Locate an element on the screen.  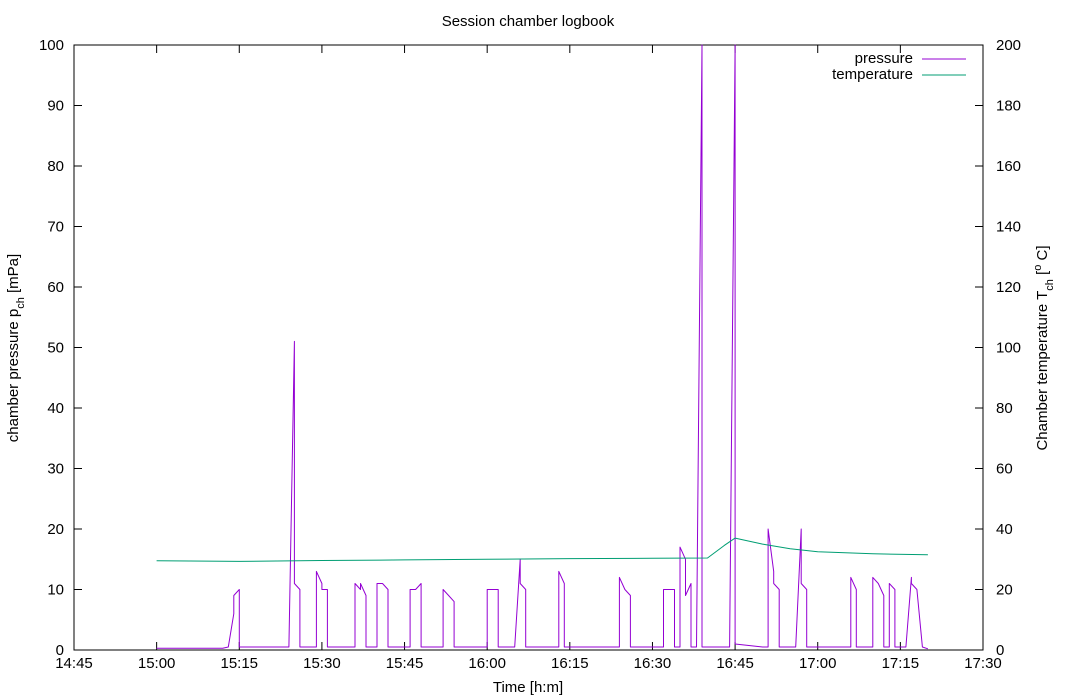
y2-axis-label-main: Chamber temperature T is located at coordinates (1042, 371).